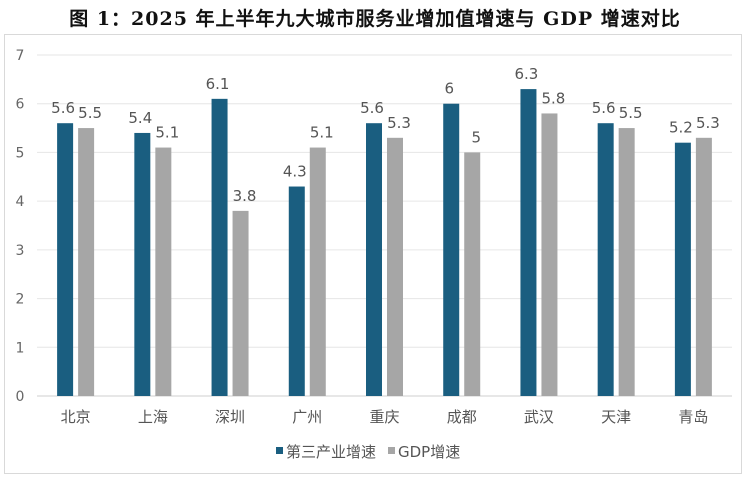 The height and width of the screenshot is (485, 750). I want to click on y-tick-label: 5, so click(20, 153).